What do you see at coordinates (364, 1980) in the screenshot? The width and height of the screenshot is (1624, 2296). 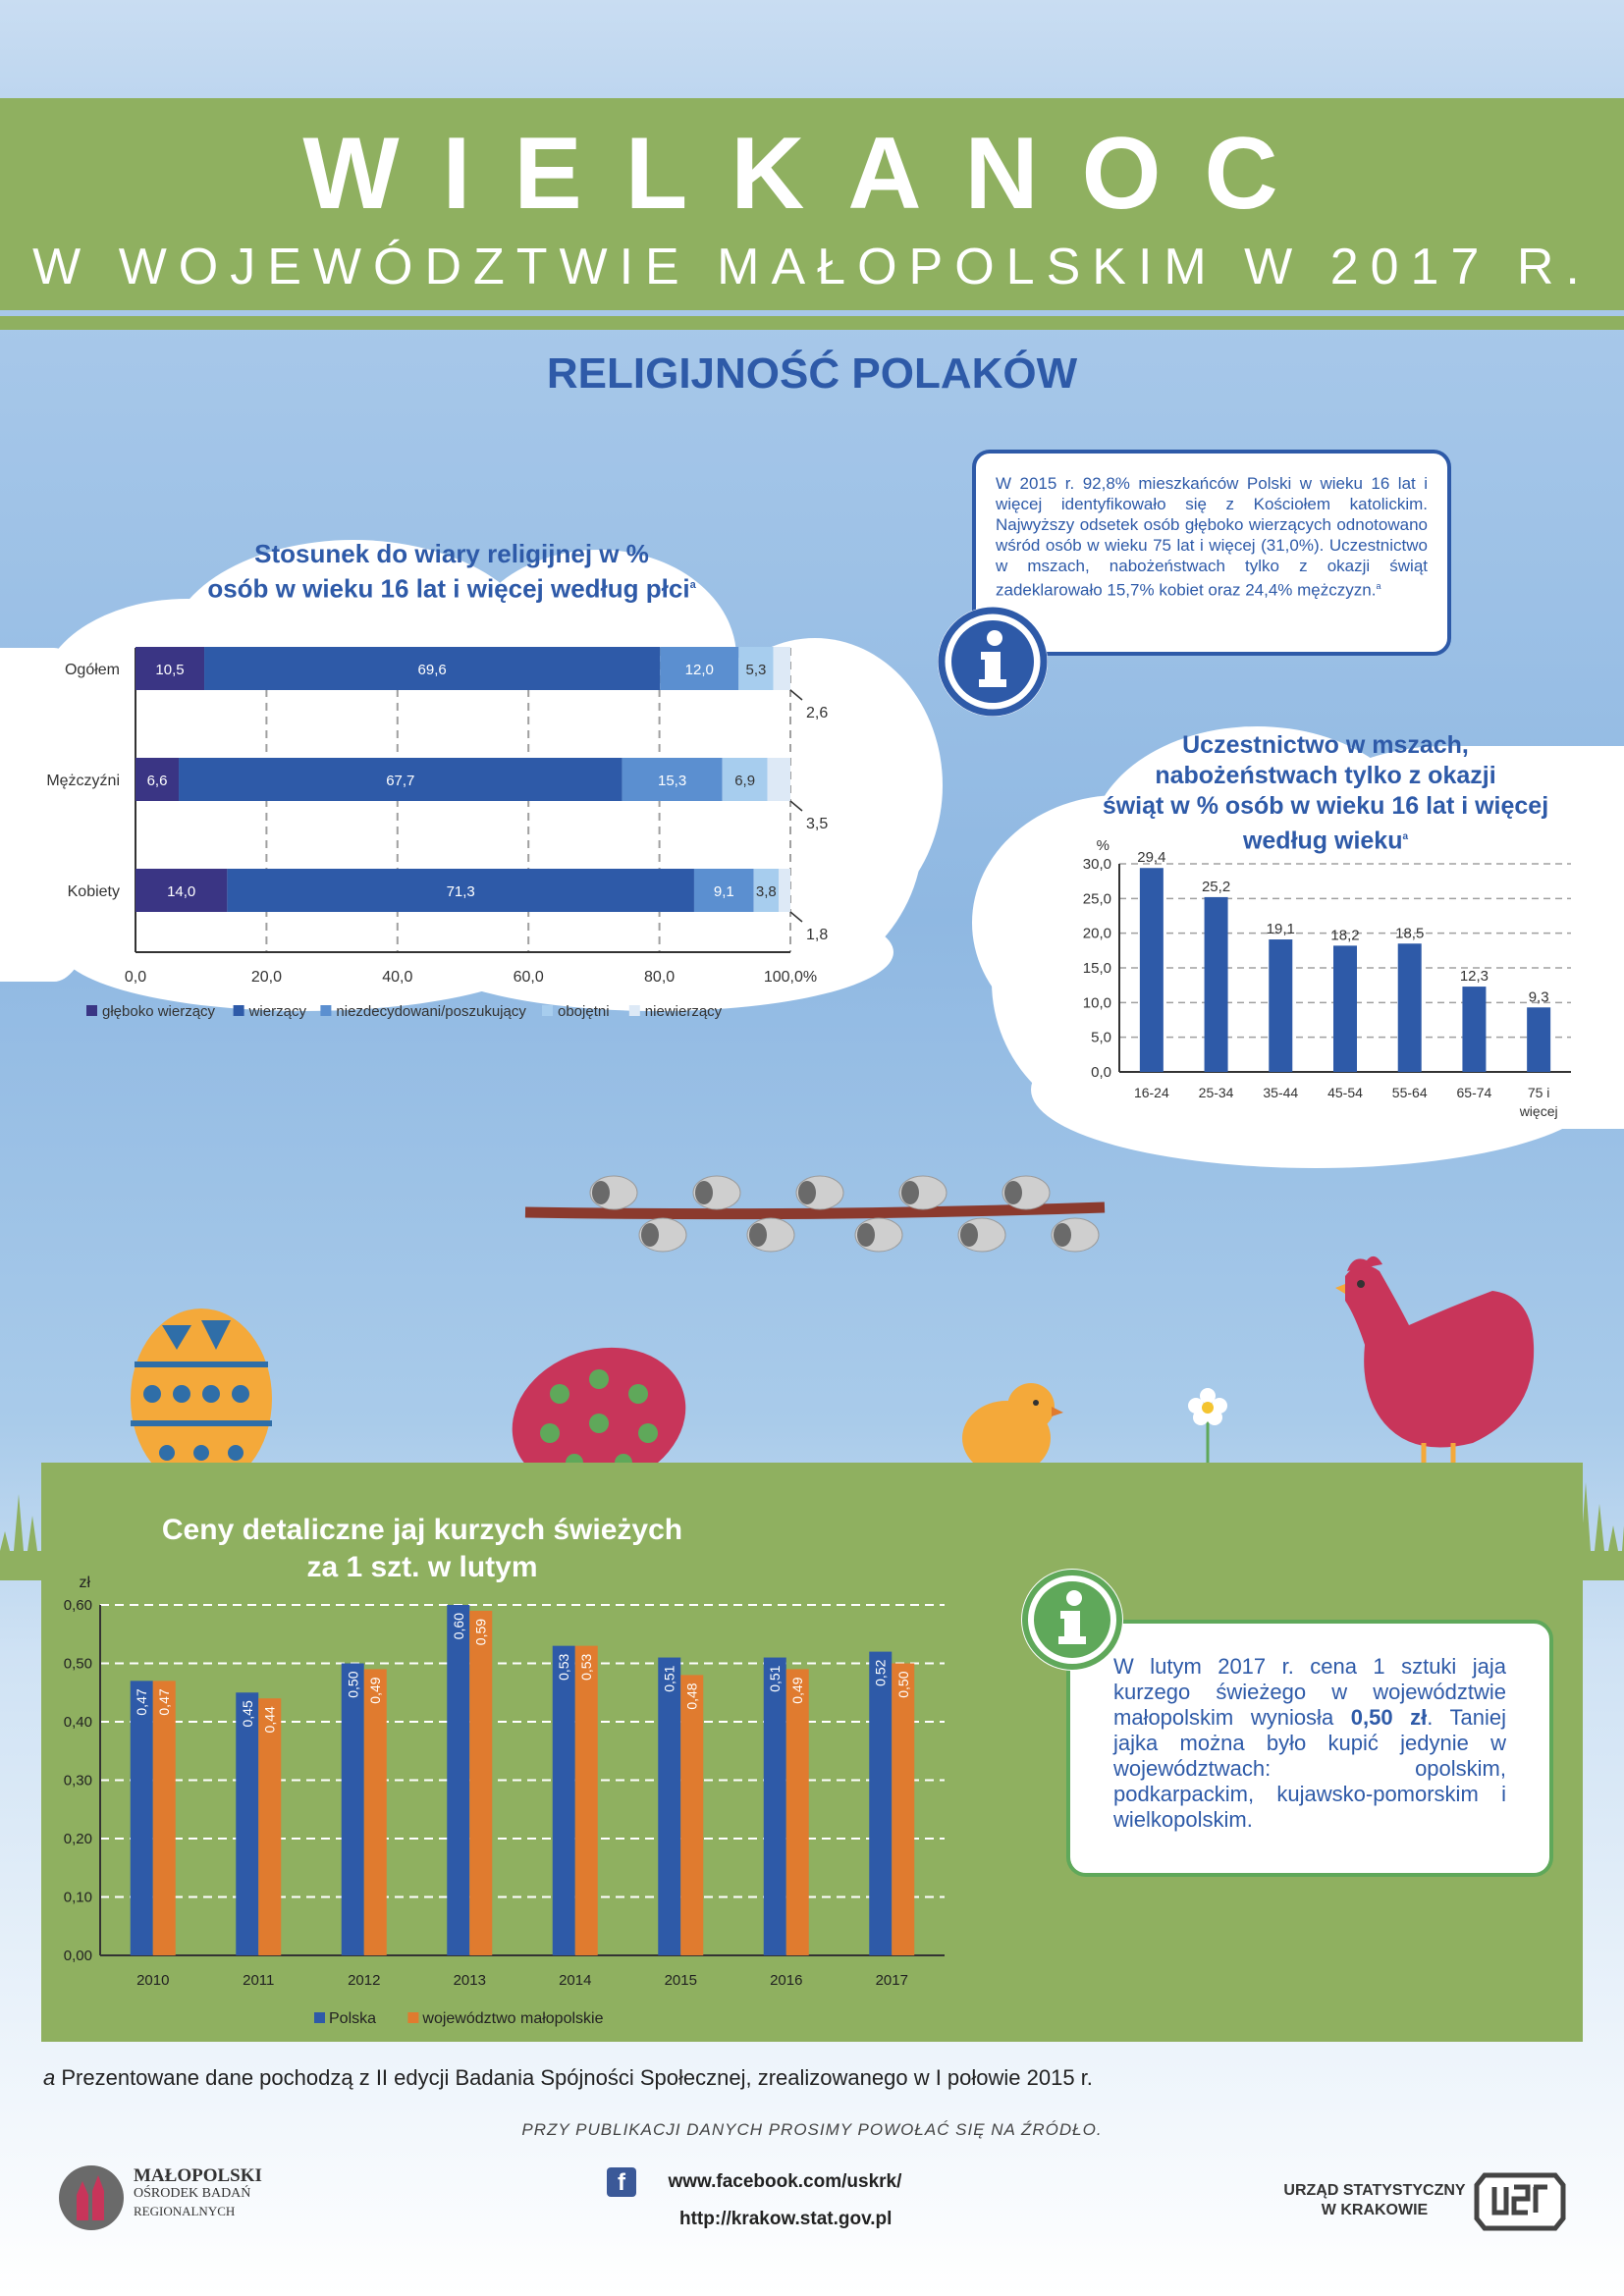 I see `chart3-category-label: 2012` at bounding box center [364, 1980].